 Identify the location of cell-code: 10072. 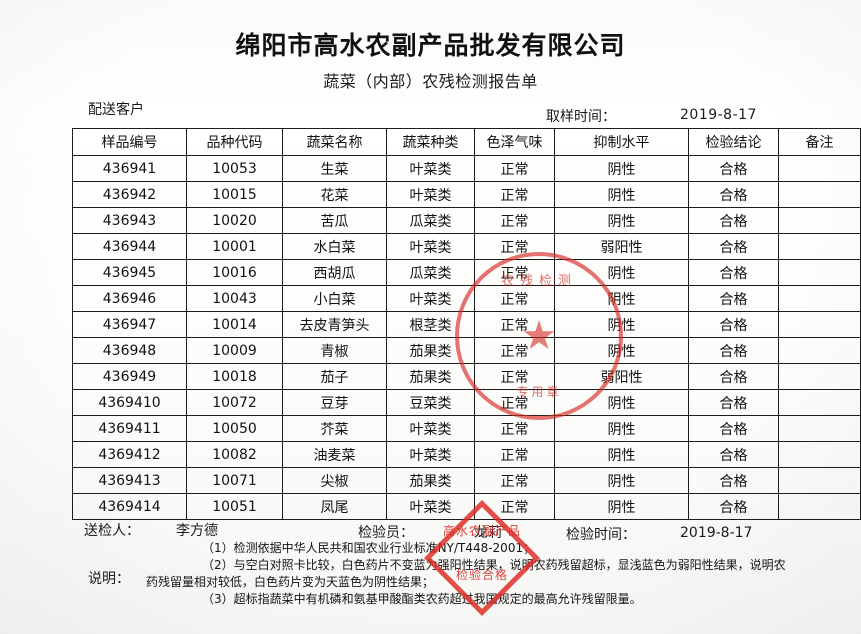
(234, 402).